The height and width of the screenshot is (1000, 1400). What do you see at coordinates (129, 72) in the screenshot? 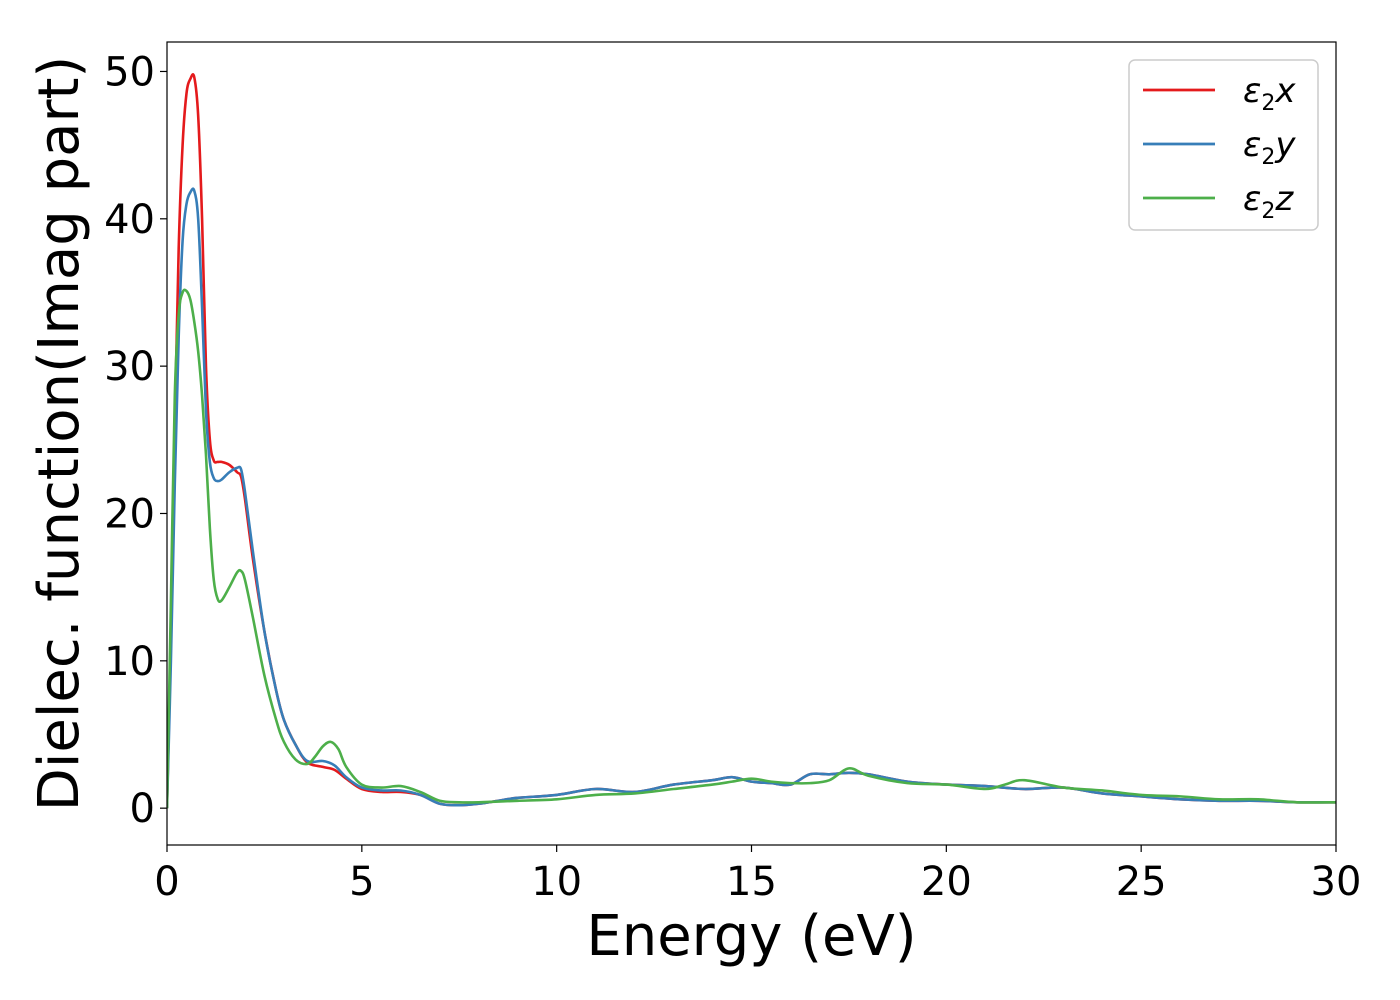
I see `y-tick-label: 50` at bounding box center [129, 72].